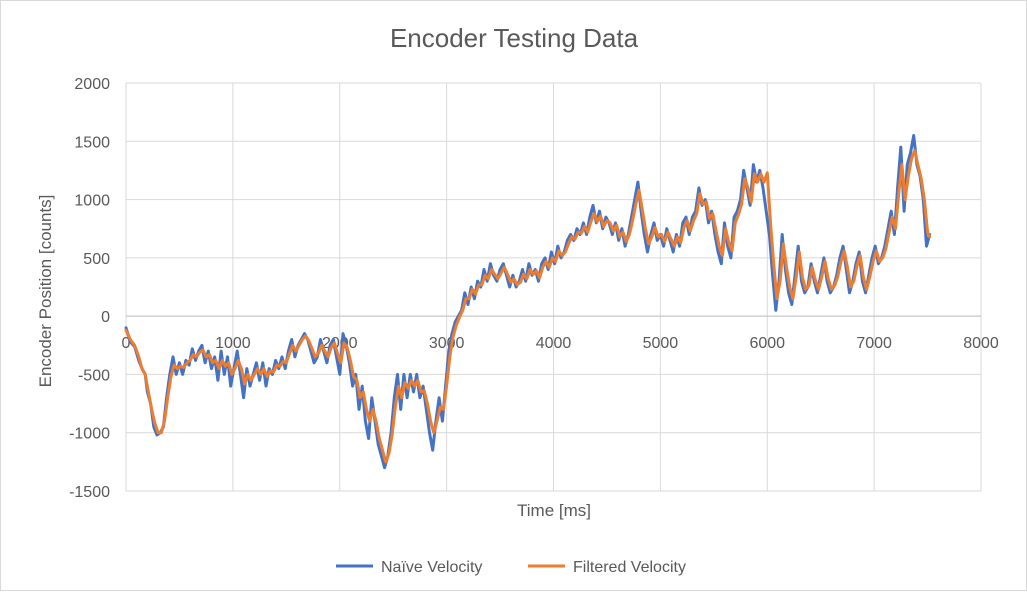  I want to click on legend-label-filtered: Filtered Velocity, so click(629, 567).